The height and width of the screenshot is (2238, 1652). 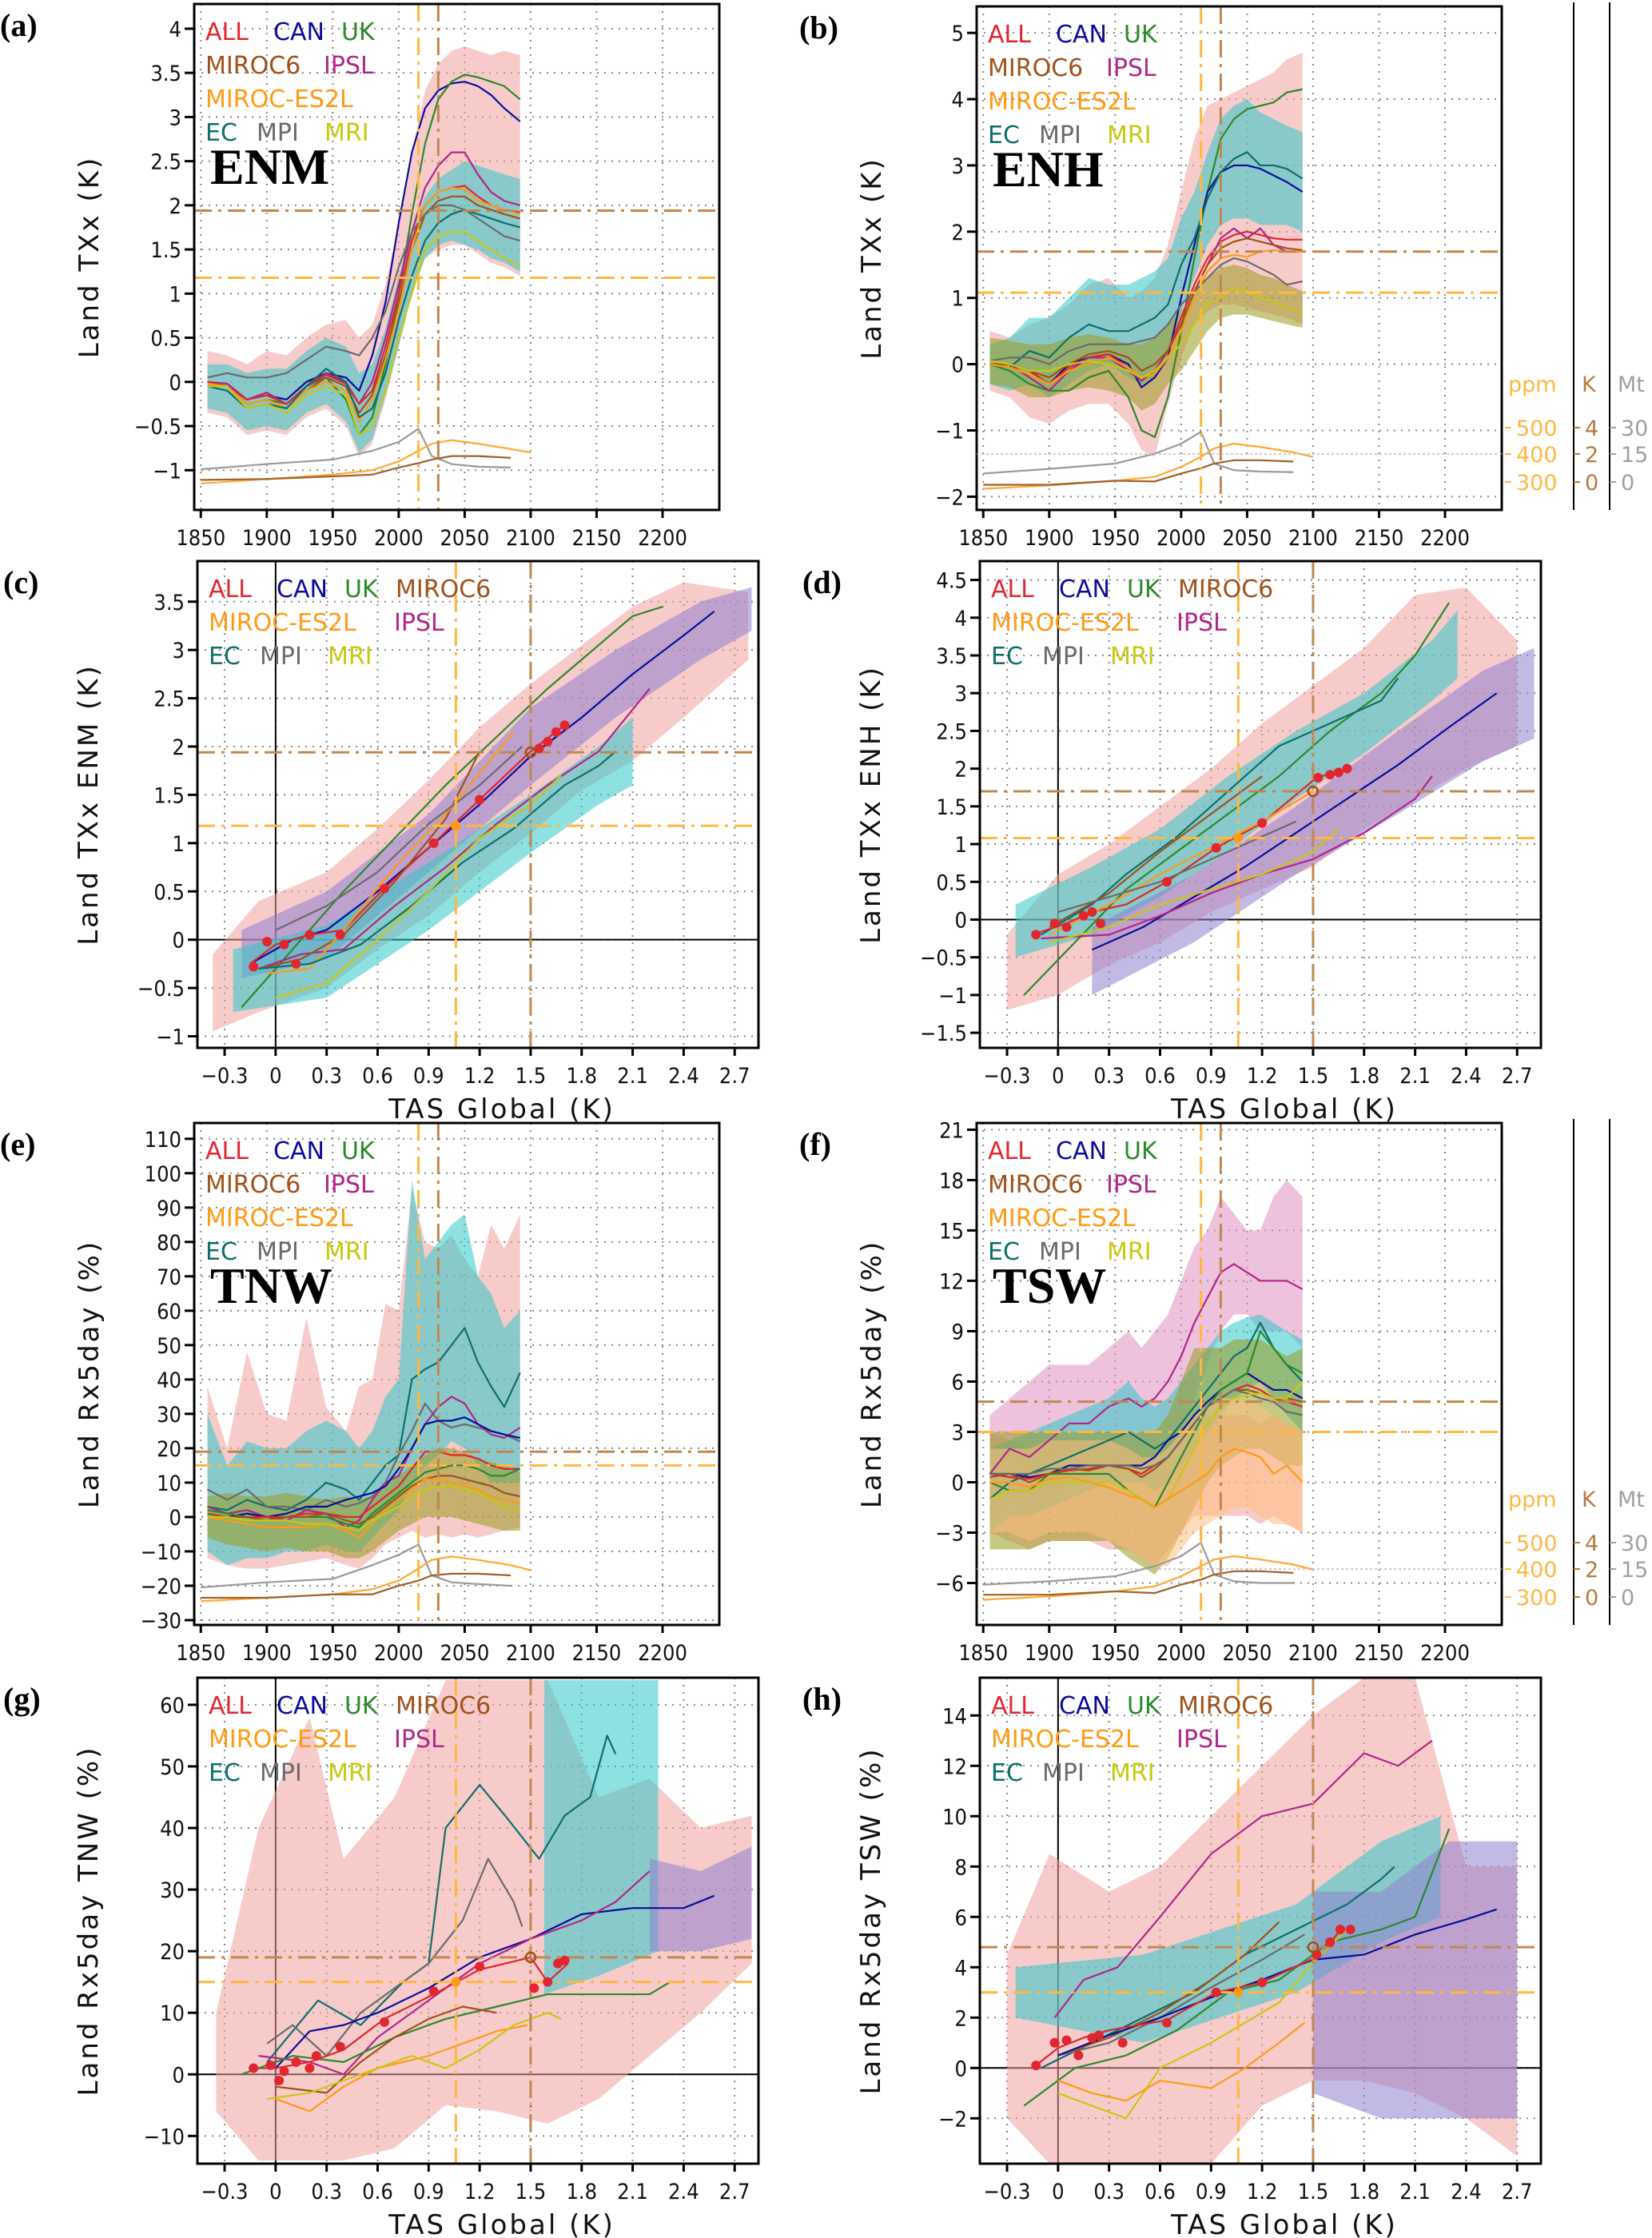 I want to click on x-tick-label: 1950, so click(x=1115, y=538).